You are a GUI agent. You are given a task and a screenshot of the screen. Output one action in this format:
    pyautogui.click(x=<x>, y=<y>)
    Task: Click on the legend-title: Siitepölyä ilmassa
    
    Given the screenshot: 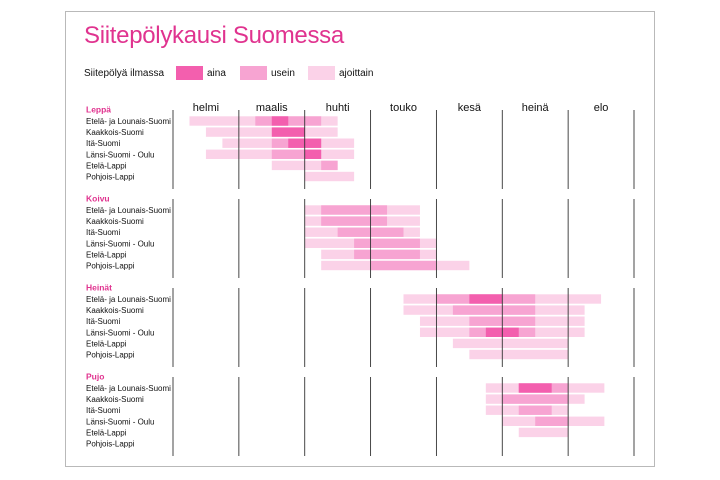 What is the action you would take?
    pyautogui.click(x=124, y=73)
    